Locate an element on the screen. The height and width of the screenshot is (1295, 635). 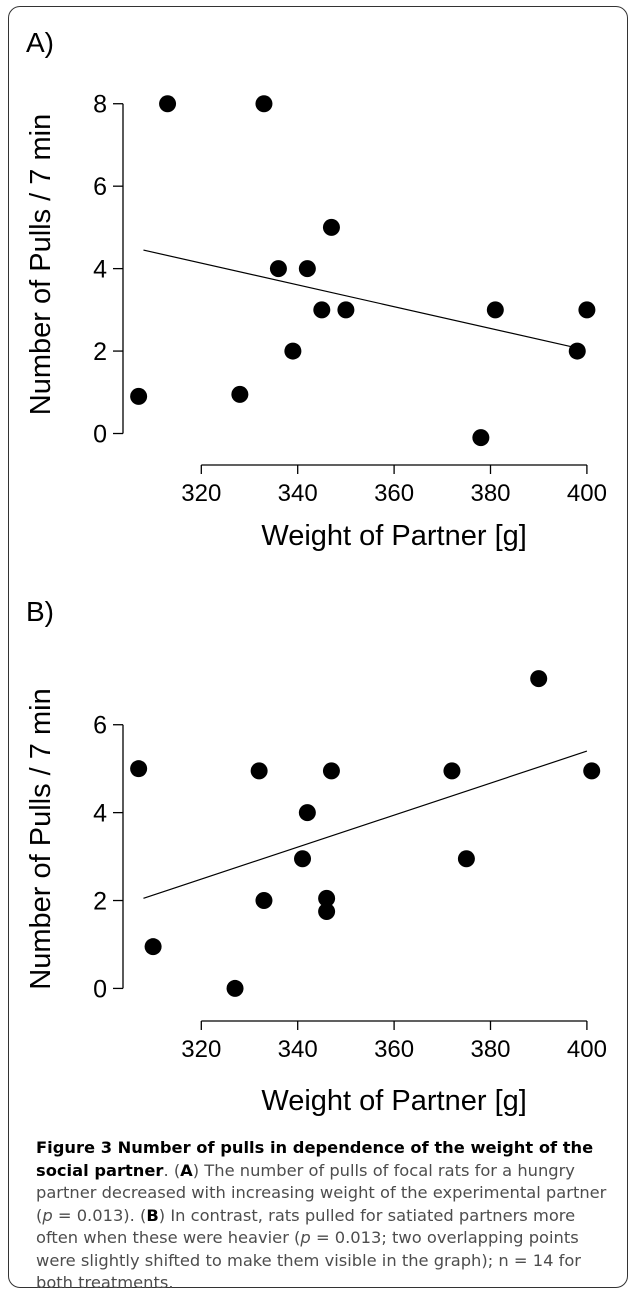
panel-label: A) is located at coordinates (40, 42).